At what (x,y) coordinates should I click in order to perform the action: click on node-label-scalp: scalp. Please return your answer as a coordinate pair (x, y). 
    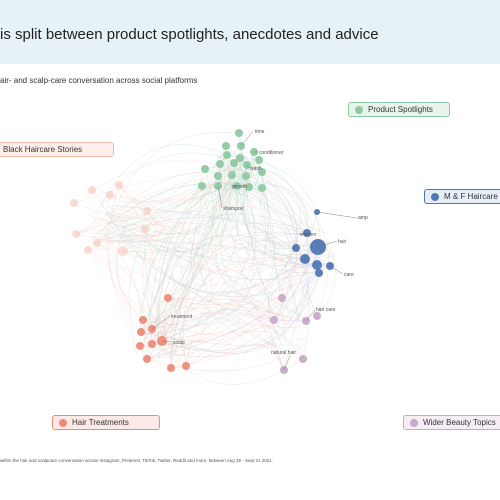
    Looking at the image, I should click on (179, 343).